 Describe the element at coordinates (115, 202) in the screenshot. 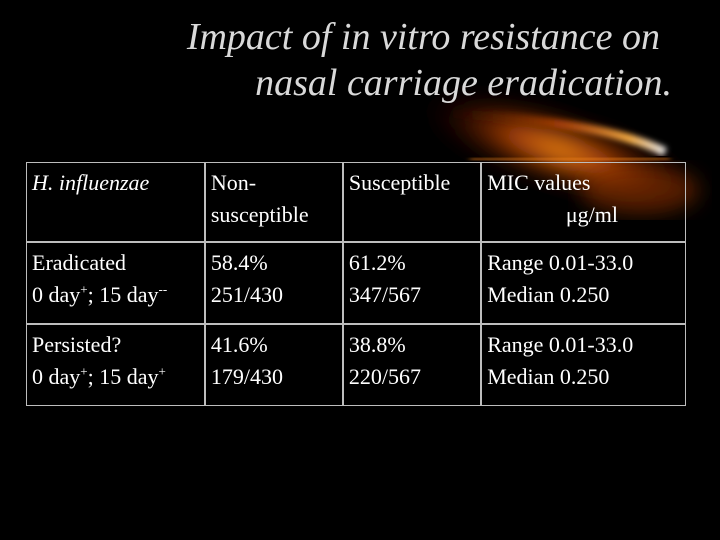

I see `header-organism: H. influenzae` at that location.